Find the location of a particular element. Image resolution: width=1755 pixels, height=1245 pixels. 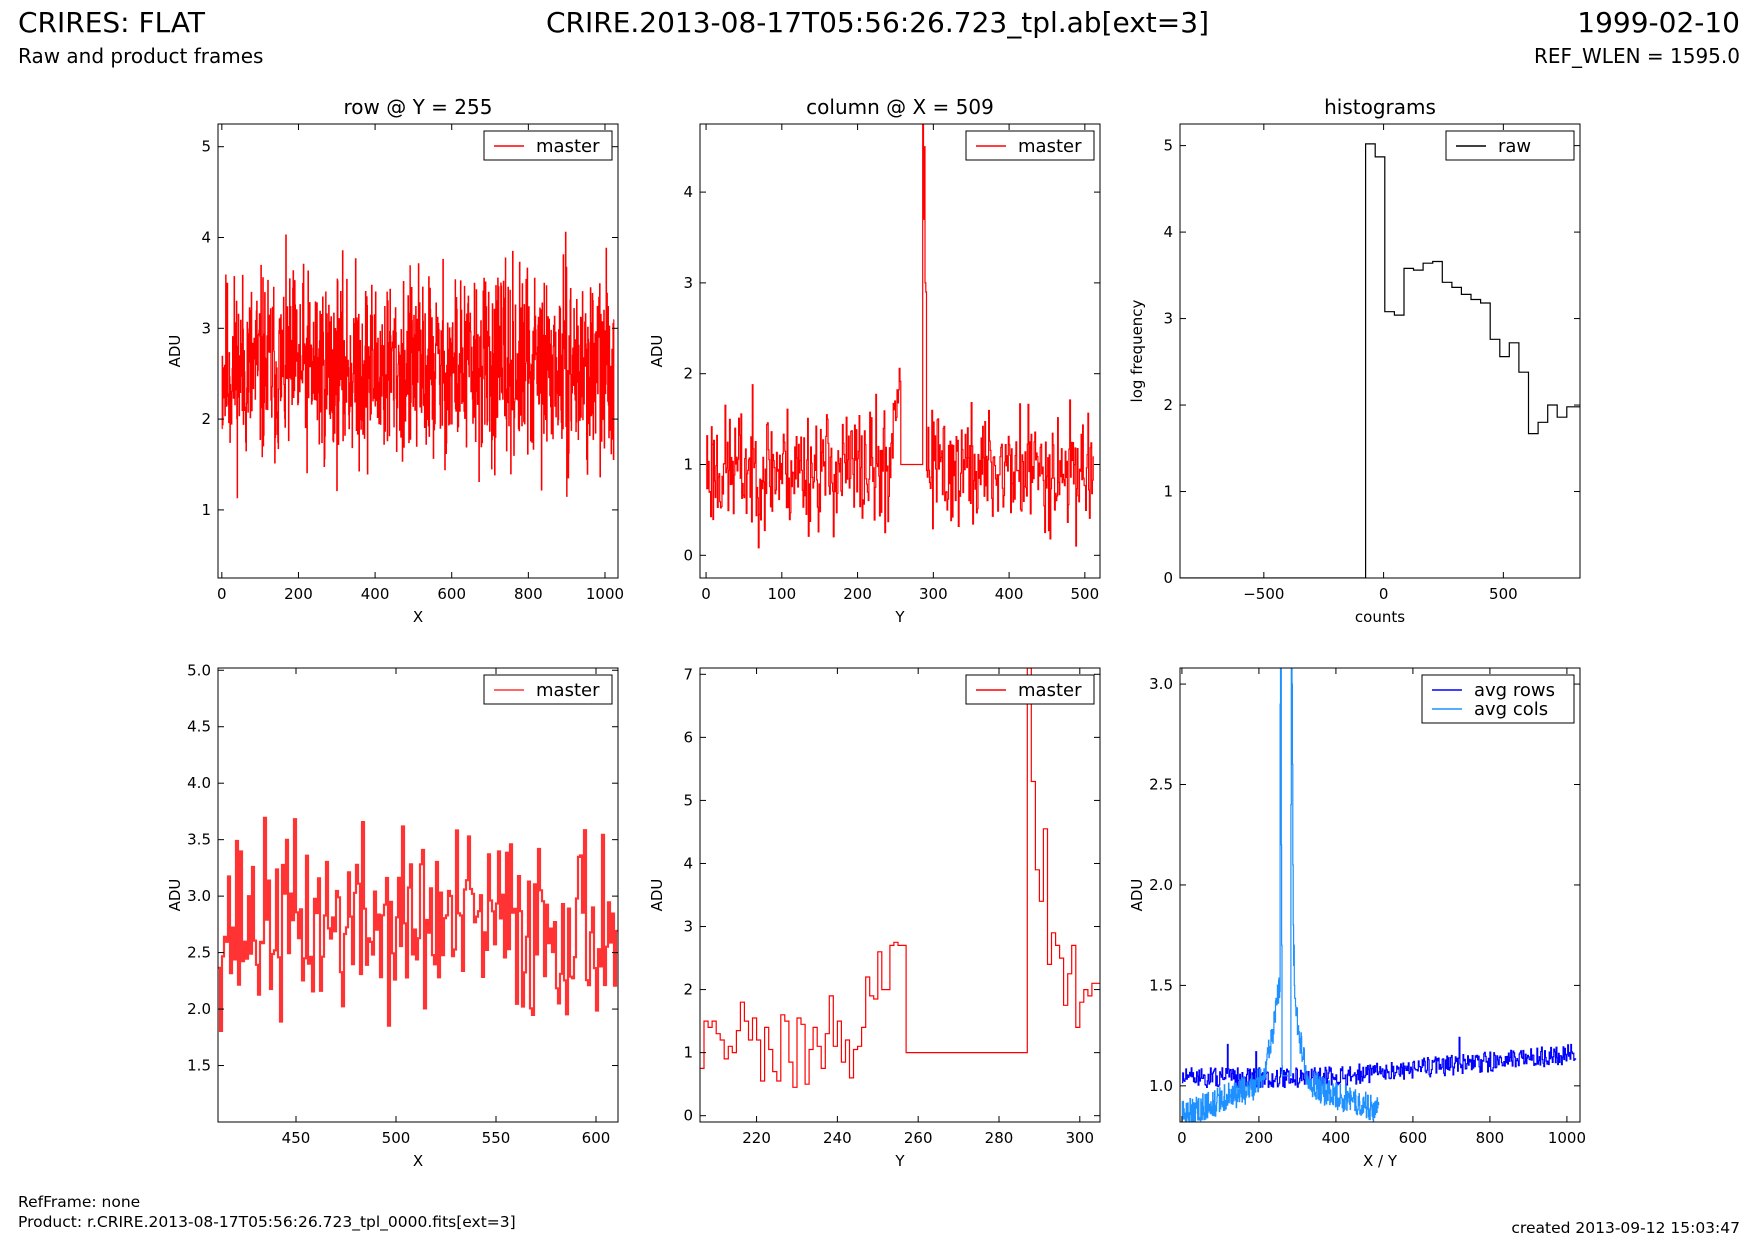

legend: raw is located at coordinates (1510, 145).